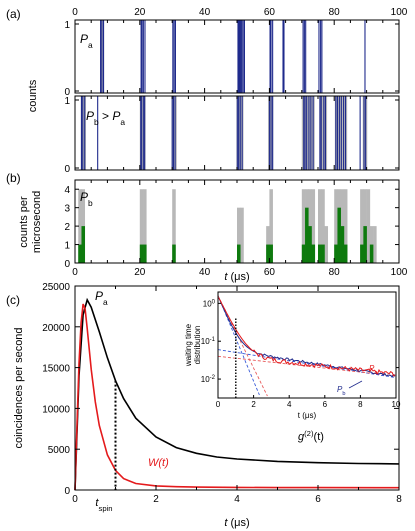  What do you see at coordinates (56, 328) in the screenshot?
I see `panel-c-ytick-label-4: 20000` at bounding box center [56, 328].